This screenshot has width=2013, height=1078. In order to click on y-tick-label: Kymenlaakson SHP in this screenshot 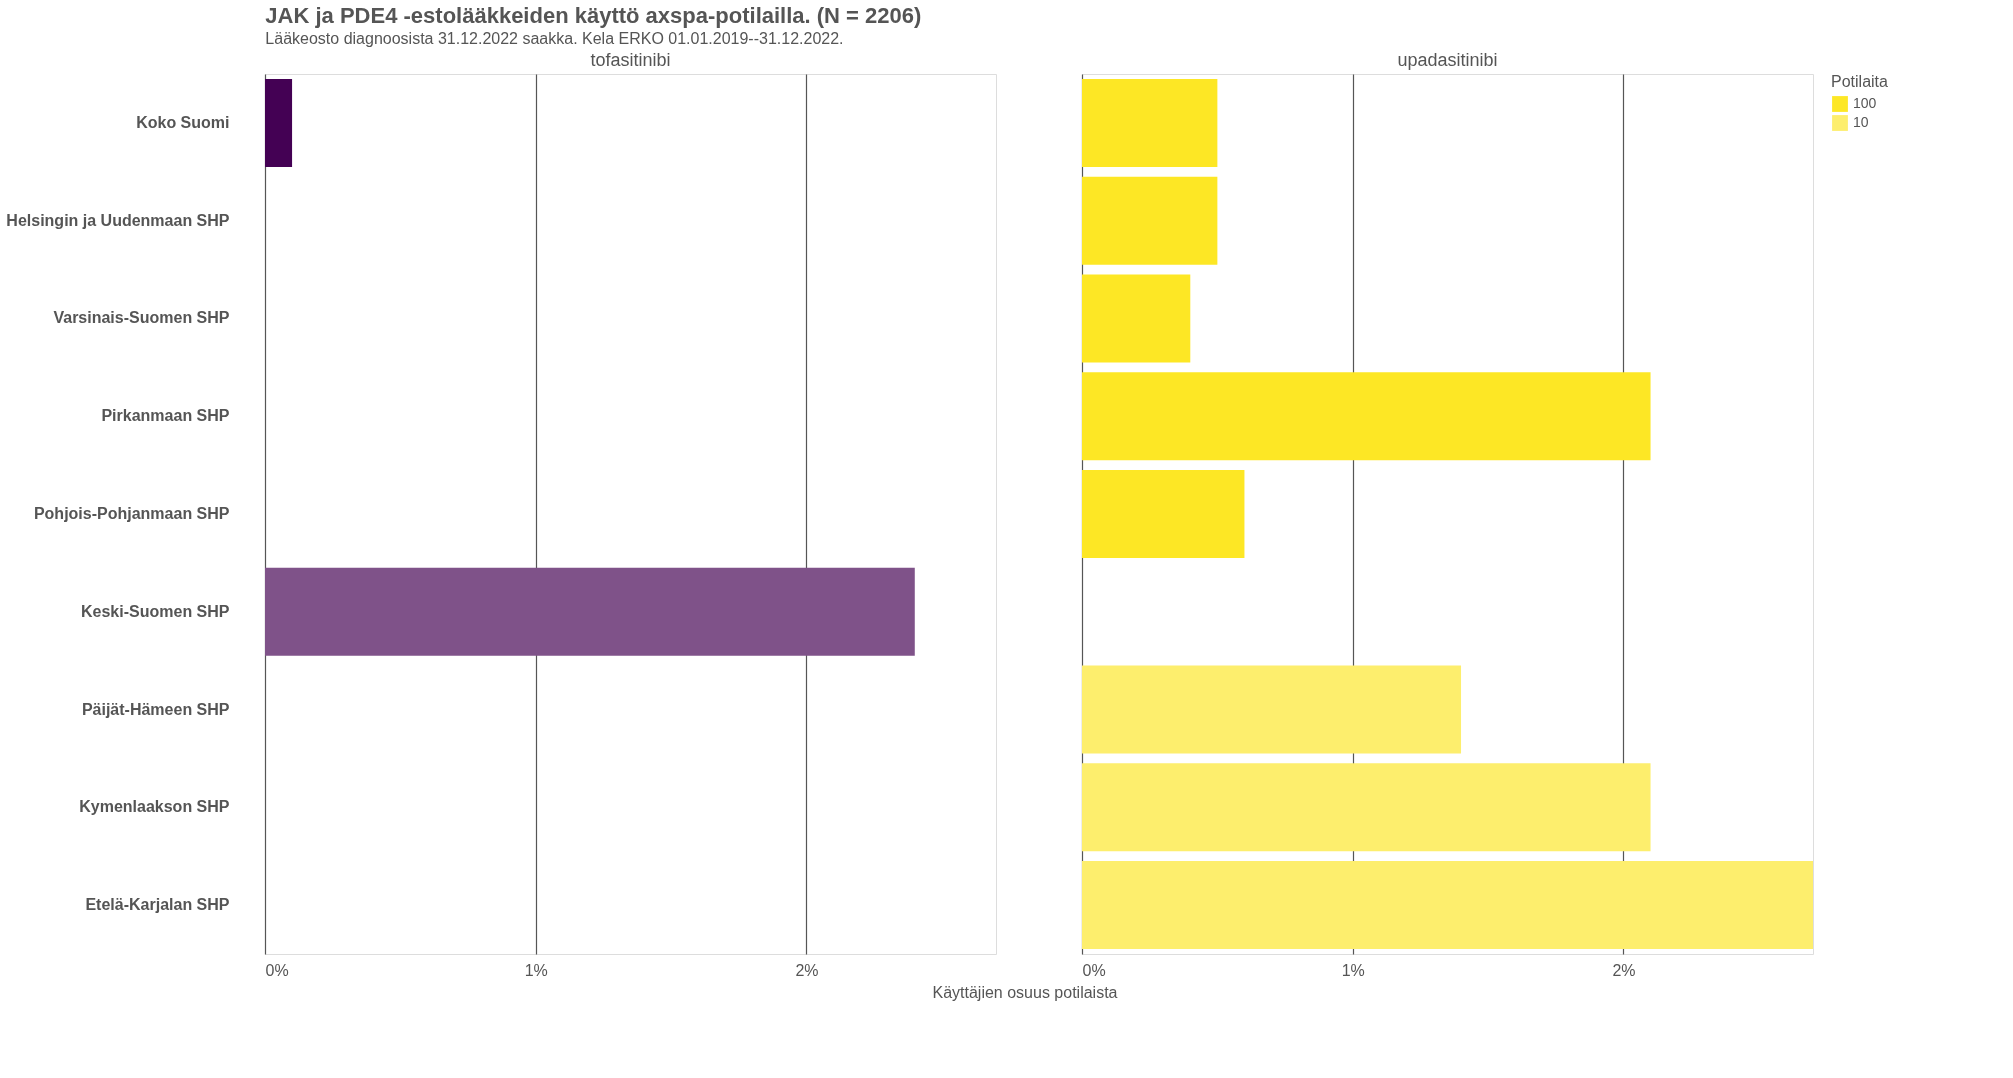, I will do `click(154, 807)`.